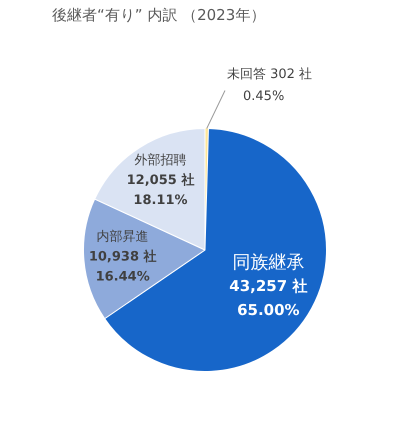 This screenshot has width=400, height=426. Describe the element at coordinates (269, 85) in the screenshot. I see `slice-label: 未回答 302 社 0.45%` at that location.